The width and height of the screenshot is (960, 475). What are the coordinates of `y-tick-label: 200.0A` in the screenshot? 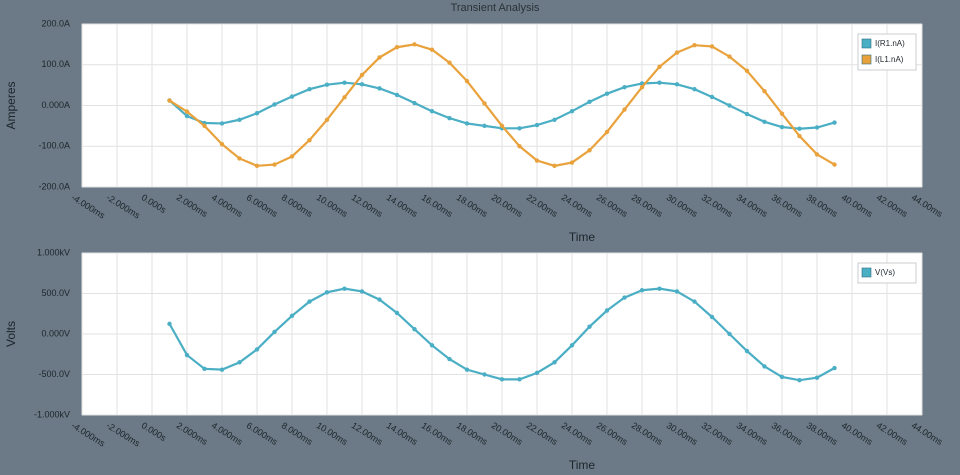 It's located at (55, 23).